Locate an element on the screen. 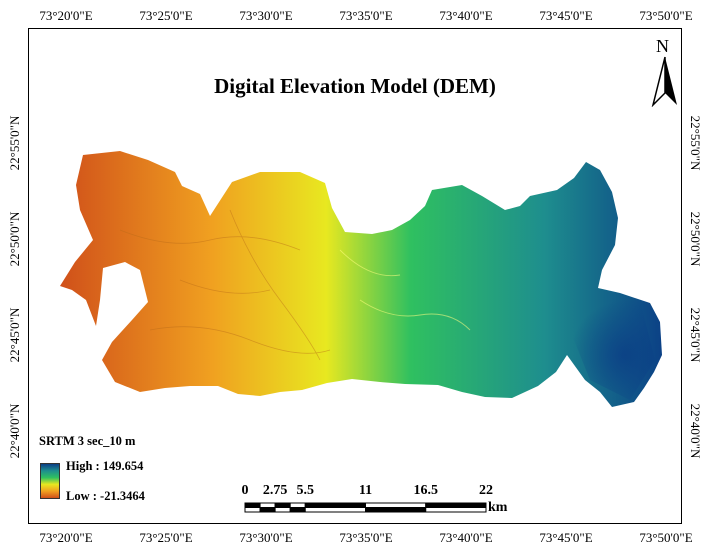 This screenshot has width=710, height=551. coord-bottom-label: 73°30'0"E is located at coordinates (266, 537).